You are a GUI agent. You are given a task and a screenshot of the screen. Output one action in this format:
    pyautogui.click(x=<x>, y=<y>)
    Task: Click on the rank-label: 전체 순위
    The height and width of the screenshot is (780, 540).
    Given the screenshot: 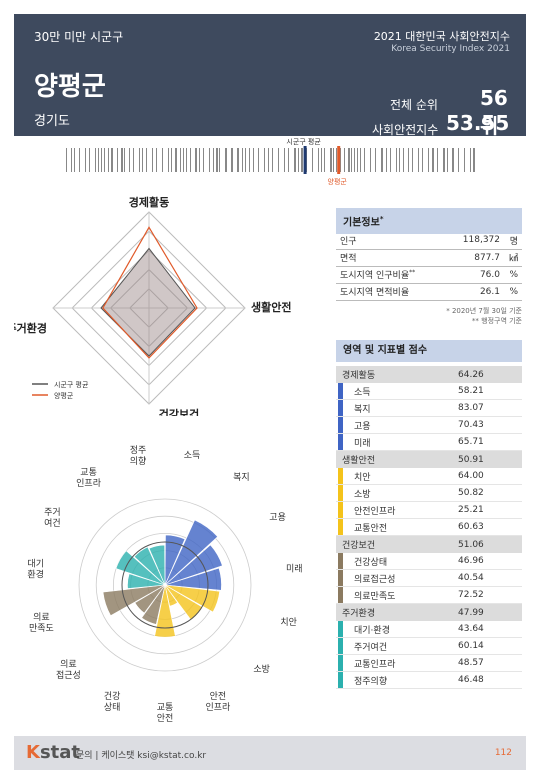 What is the action you would take?
    pyautogui.click(x=414, y=105)
    